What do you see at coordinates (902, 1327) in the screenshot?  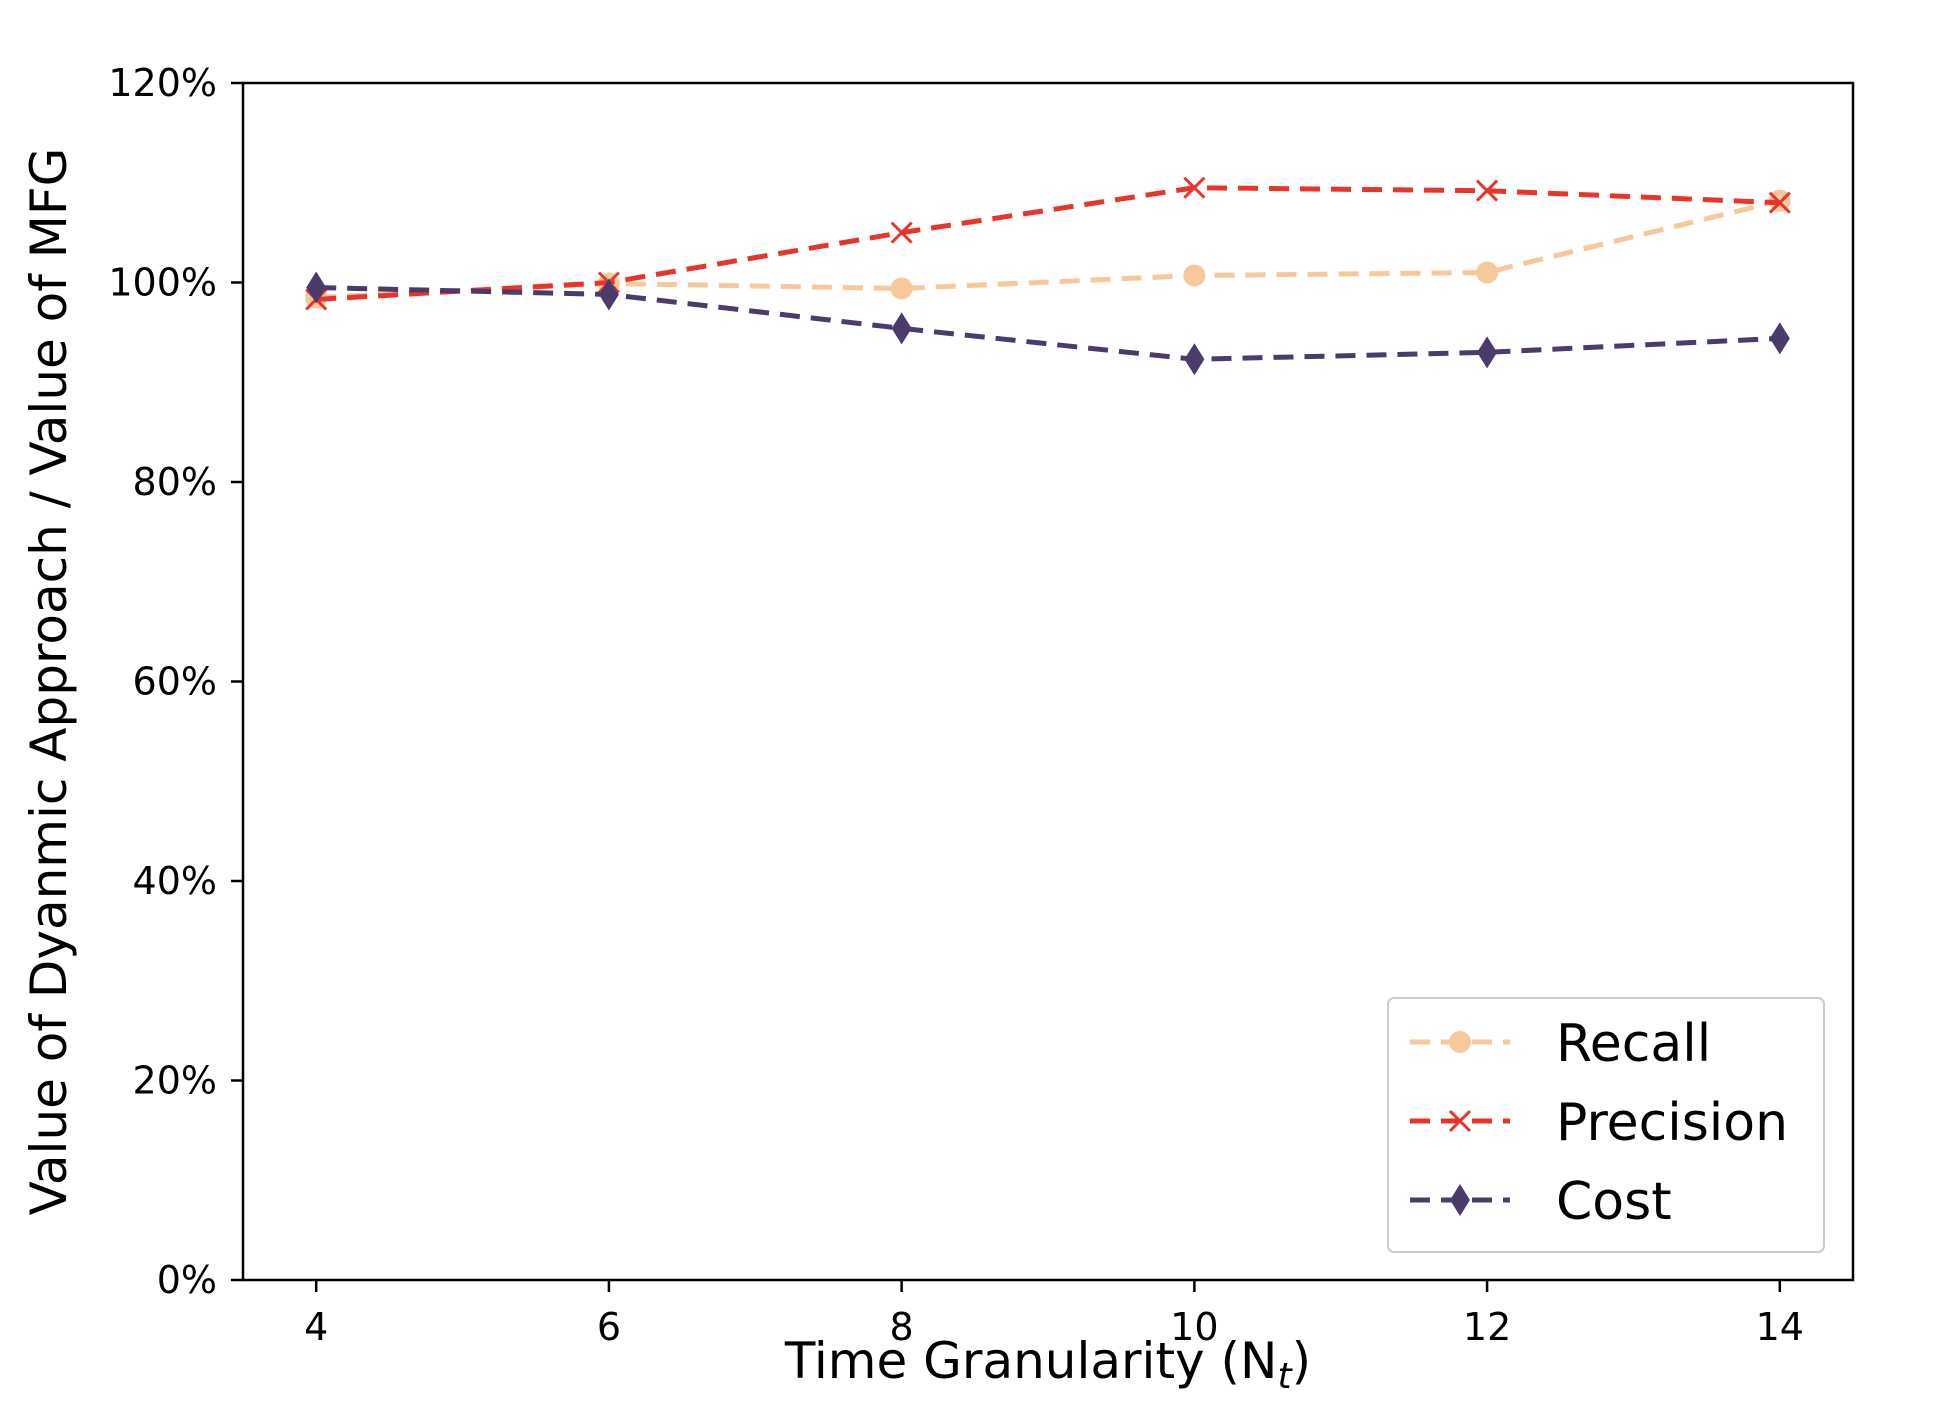 I see `x-tick-label: 8` at bounding box center [902, 1327].